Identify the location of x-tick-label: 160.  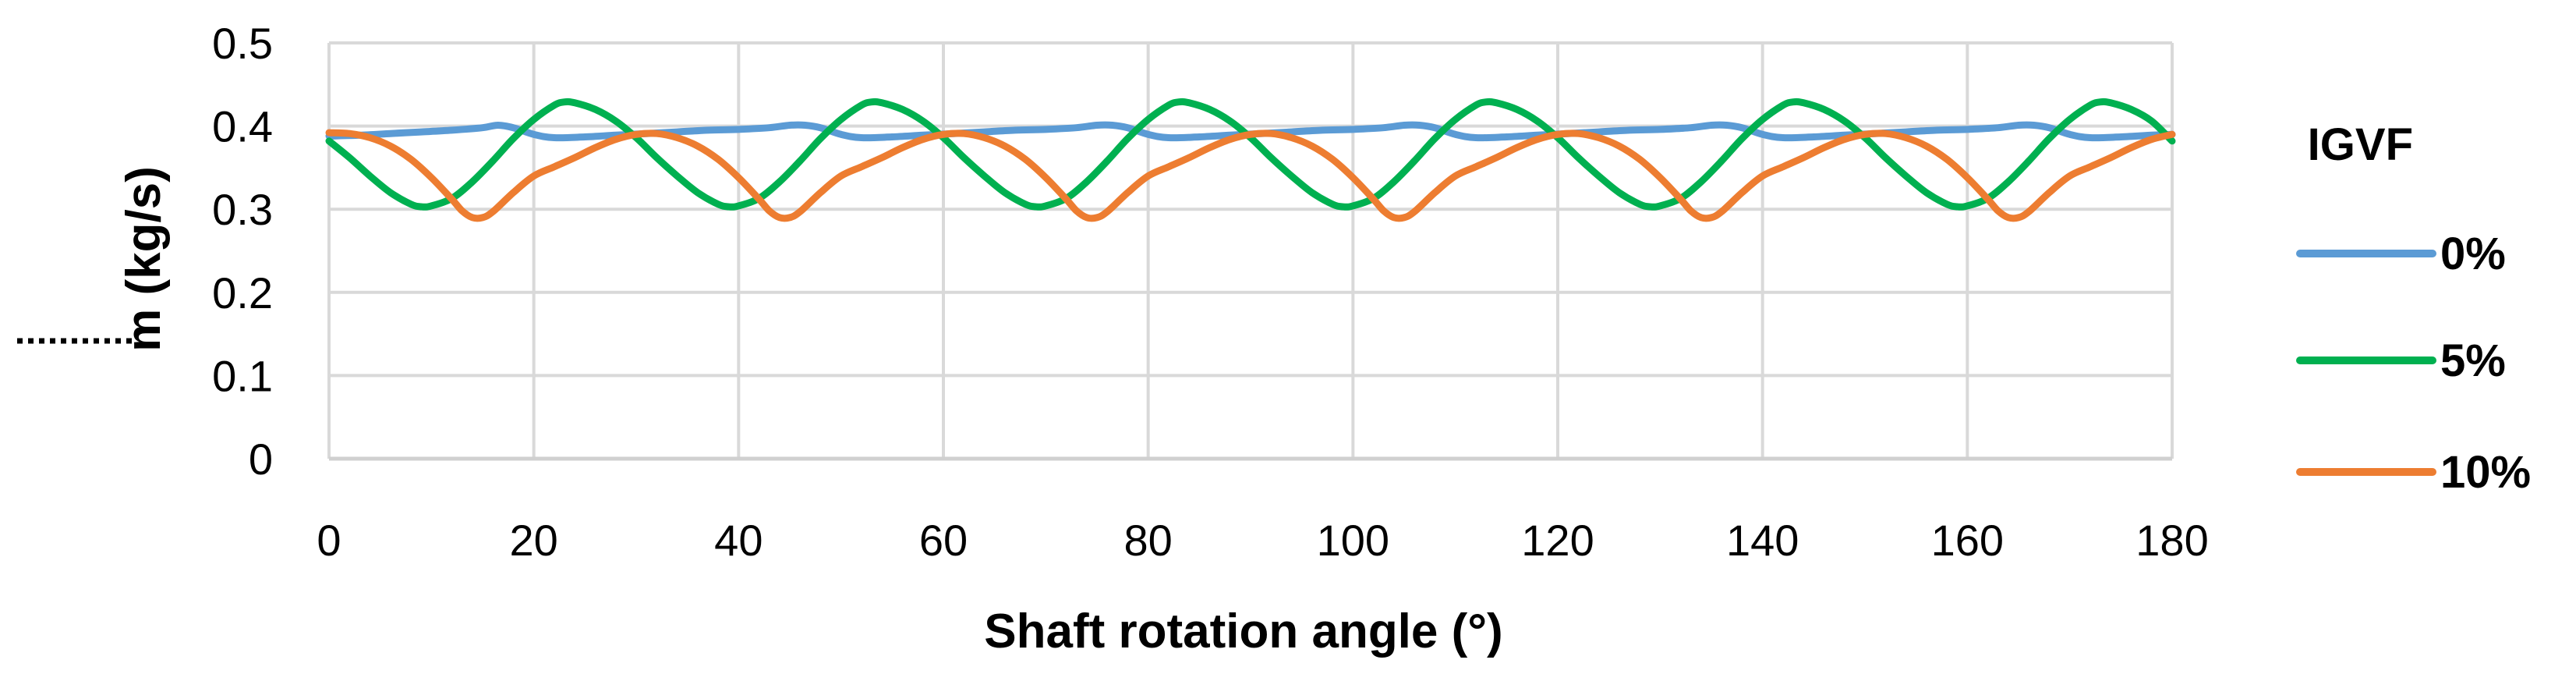
(1967, 540).